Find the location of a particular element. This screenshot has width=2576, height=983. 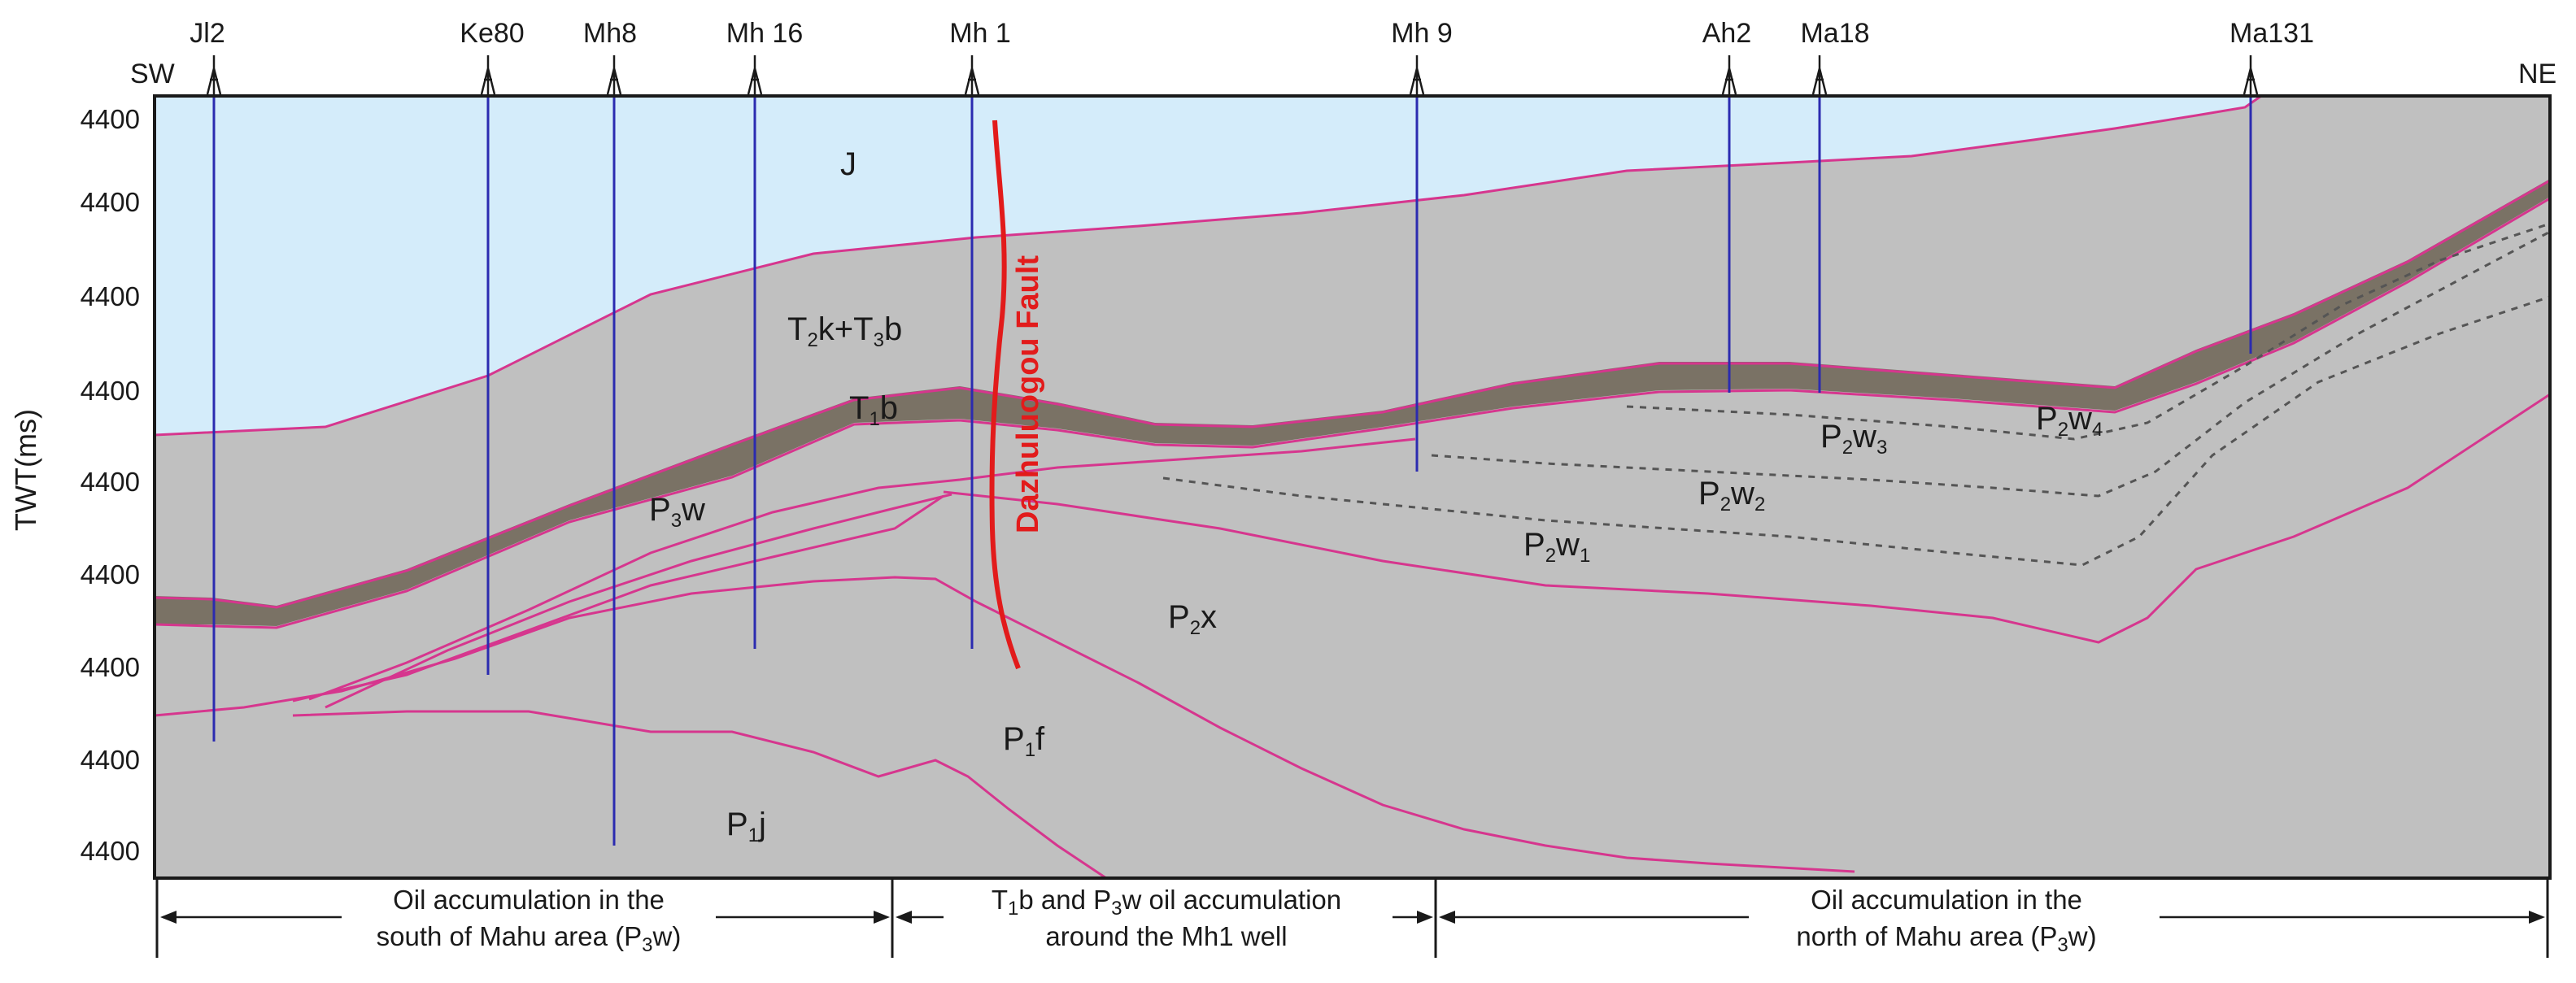

well-head-symbols is located at coordinates (1232, 75).